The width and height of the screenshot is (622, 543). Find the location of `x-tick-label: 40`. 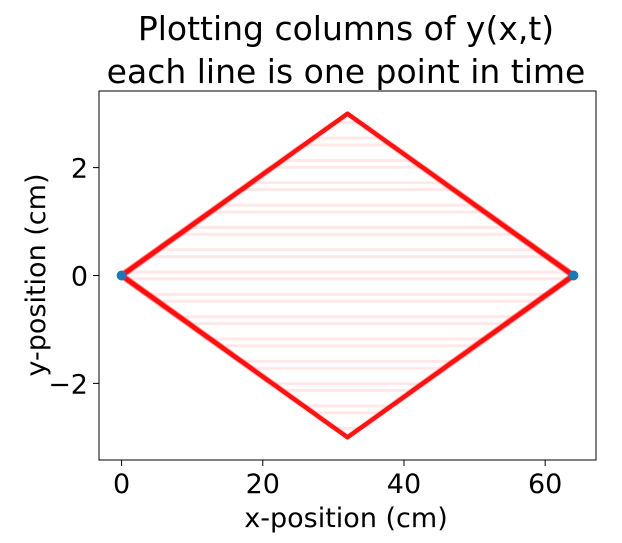

x-tick-label: 40 is located at coordinates (404, 484).